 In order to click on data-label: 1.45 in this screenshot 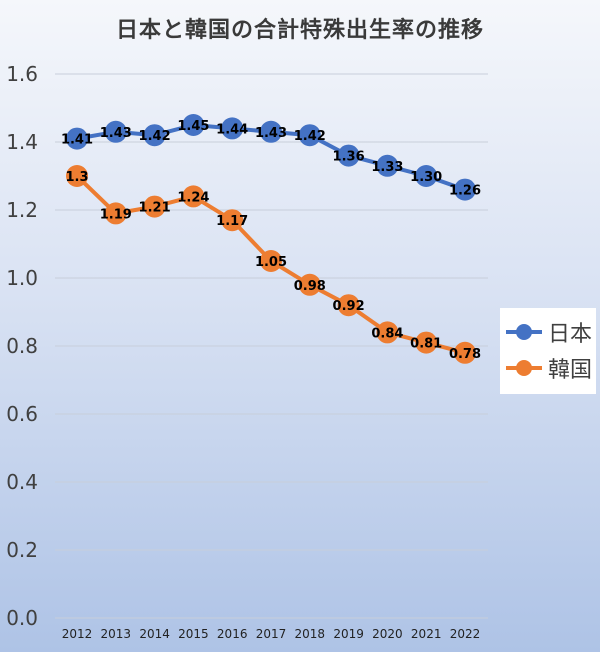, I will do `click(193, 126)`.